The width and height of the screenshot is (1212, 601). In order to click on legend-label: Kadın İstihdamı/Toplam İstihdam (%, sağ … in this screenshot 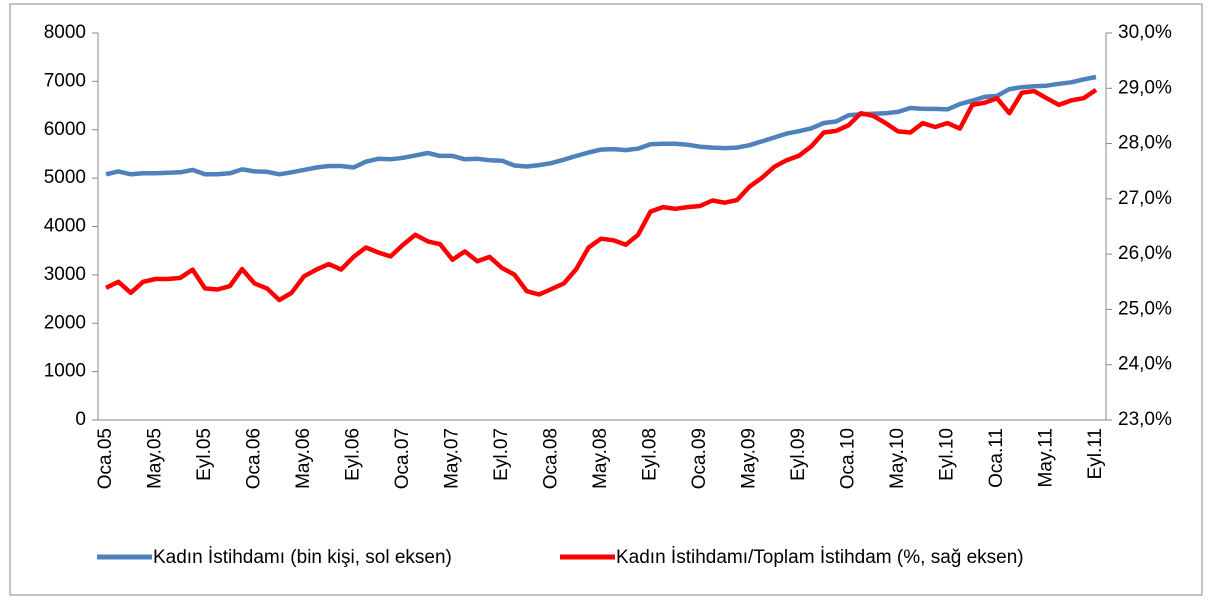, I will do `click(820, 557)`.